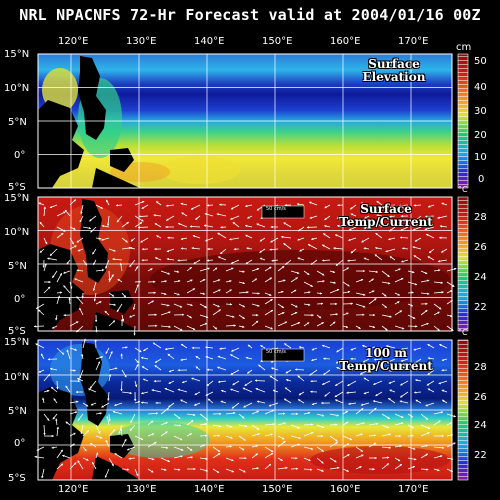  I want to click on land-mass, so click(61, 144).